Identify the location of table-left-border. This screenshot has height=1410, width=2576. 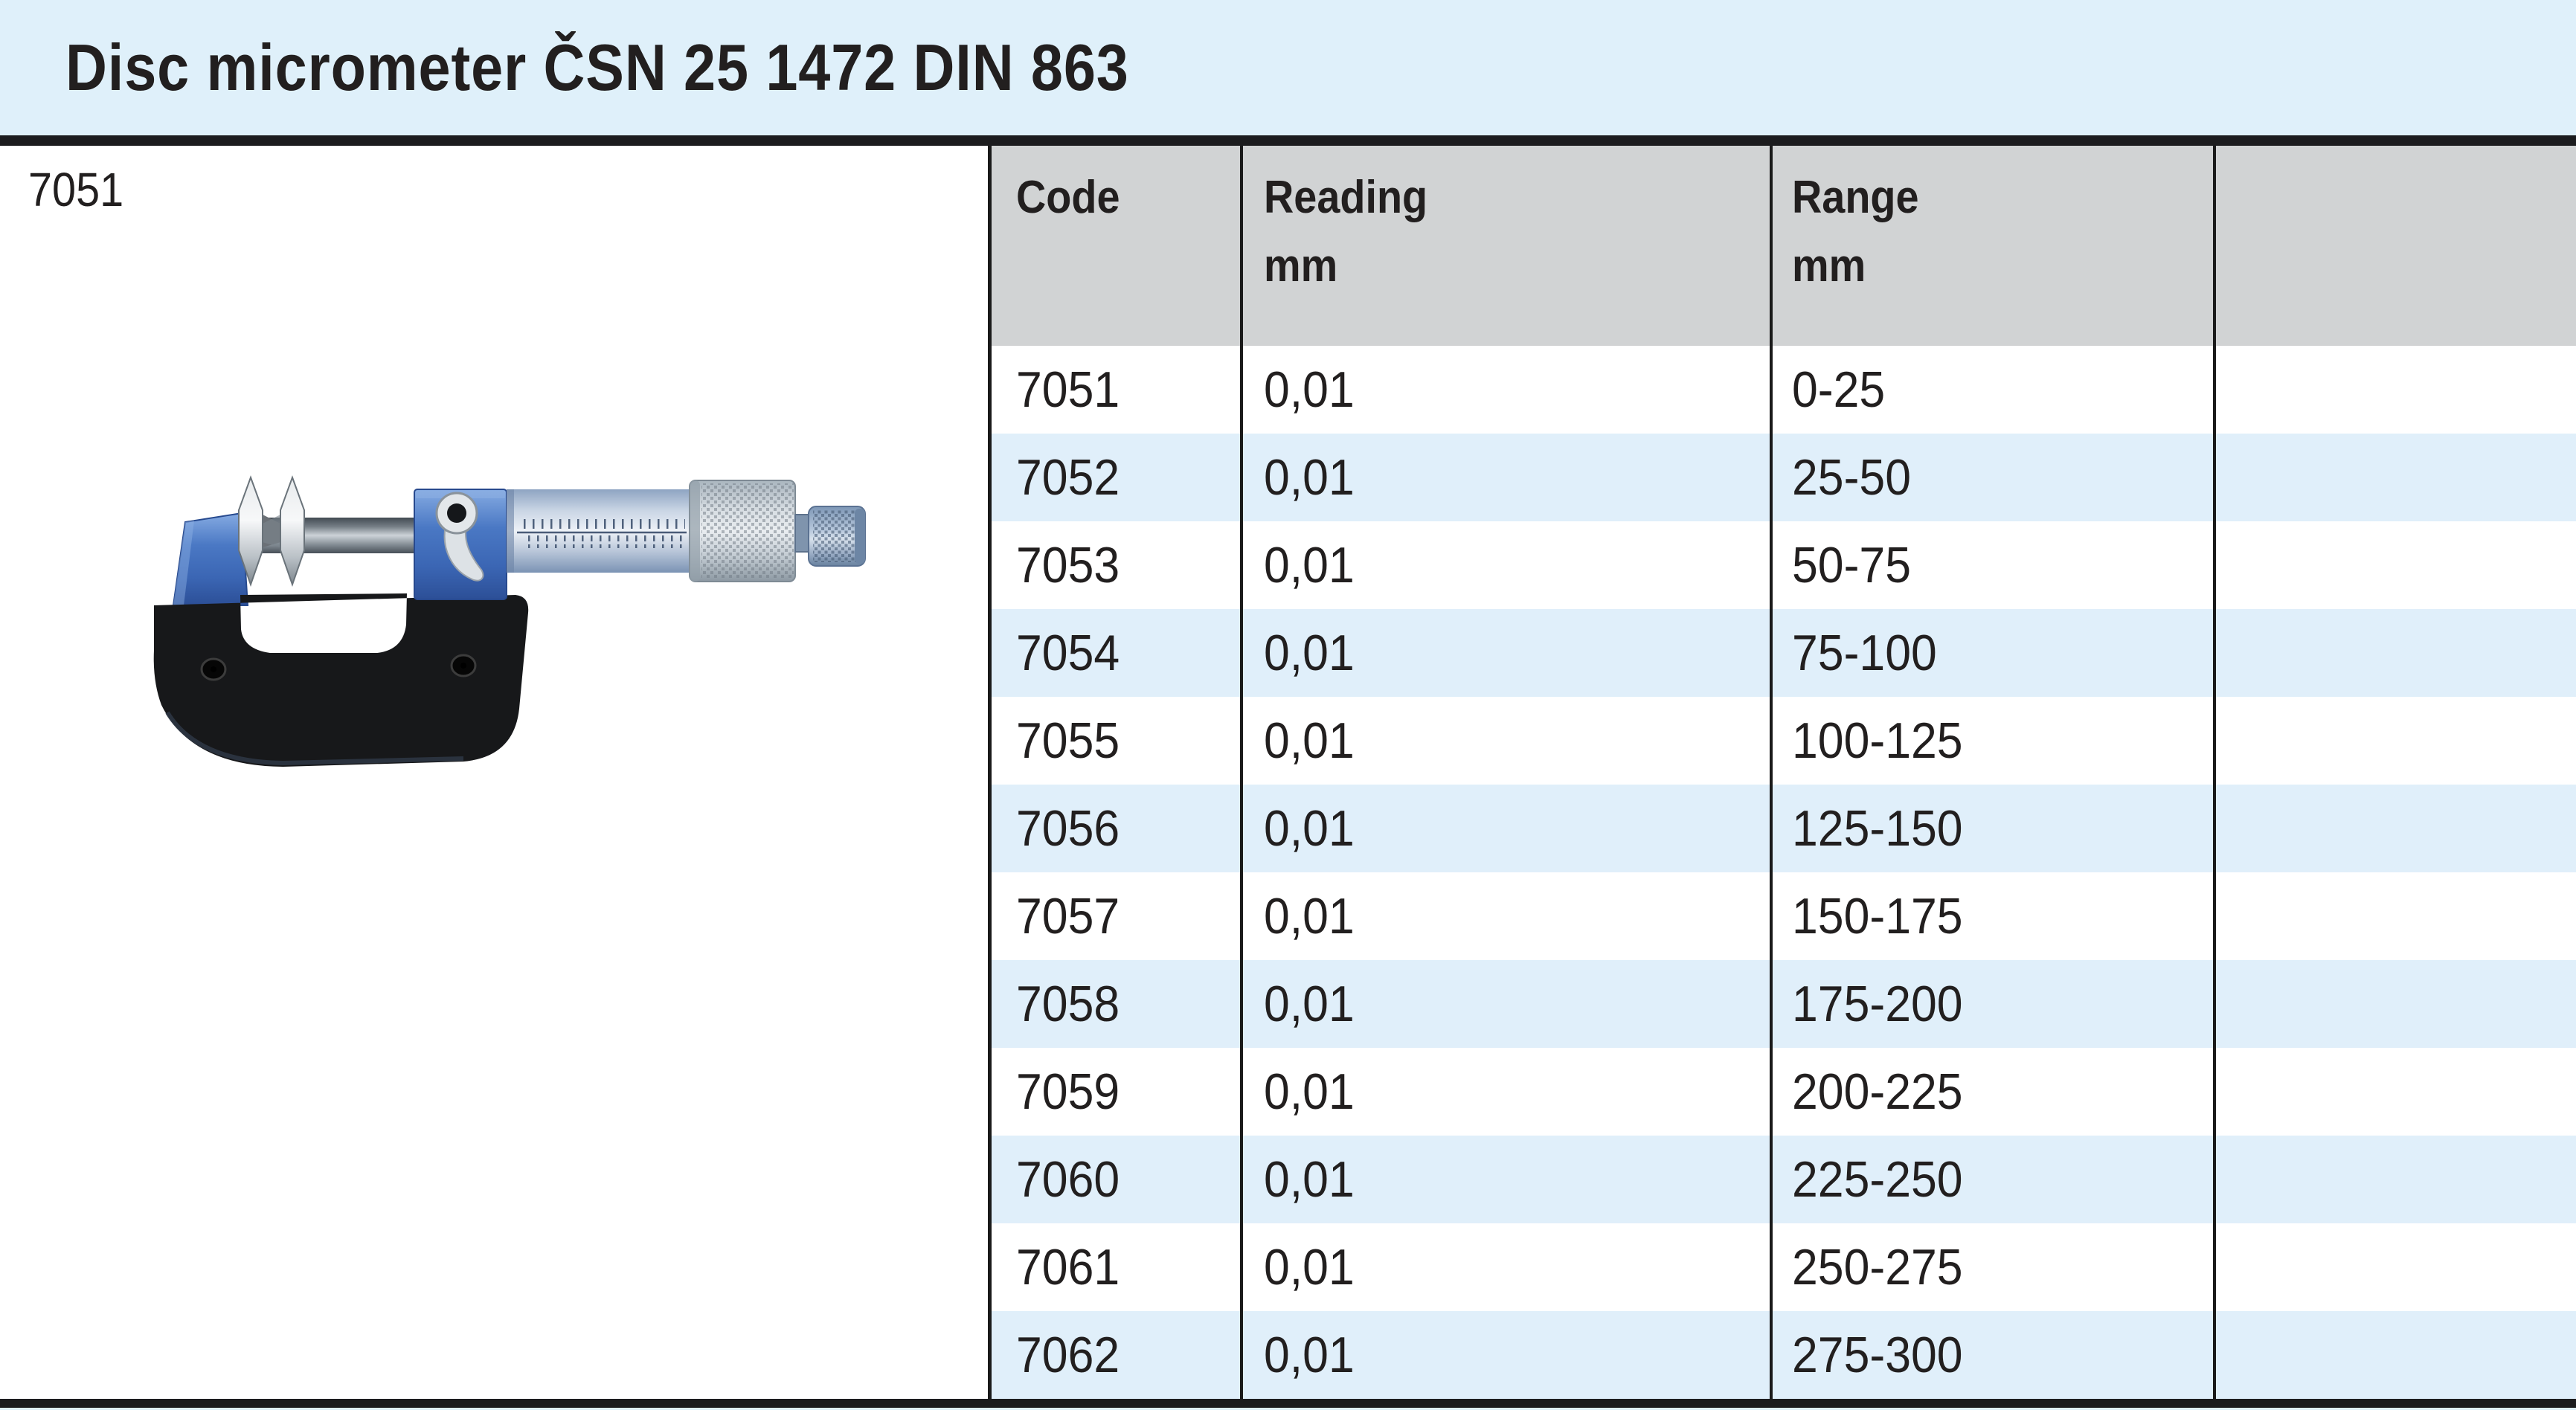
(990, 772).